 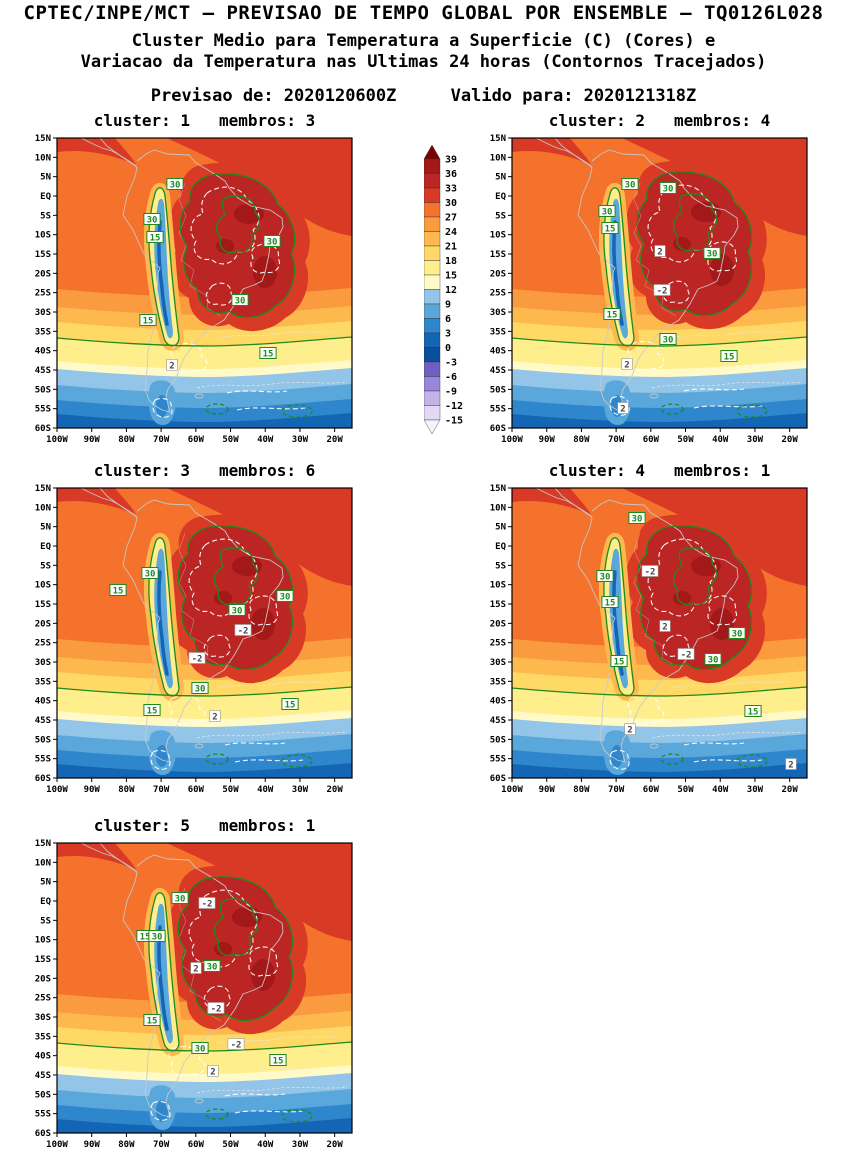 I want to click on svg-text: 100W, so click(x=512, y=790).